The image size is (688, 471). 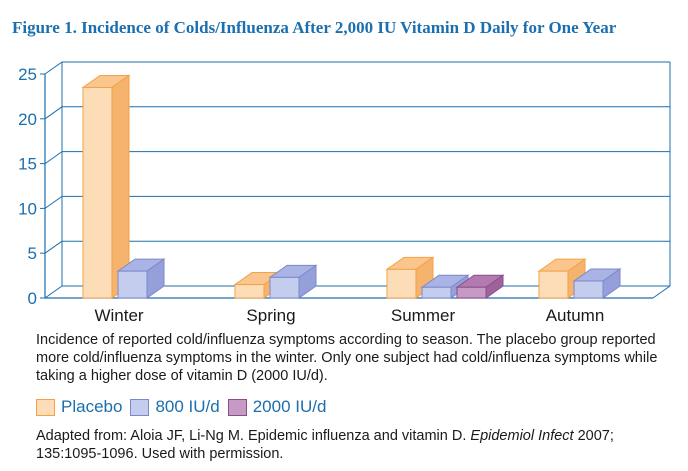 I want to click on floor-right-edge, so click(x=661, y=292).